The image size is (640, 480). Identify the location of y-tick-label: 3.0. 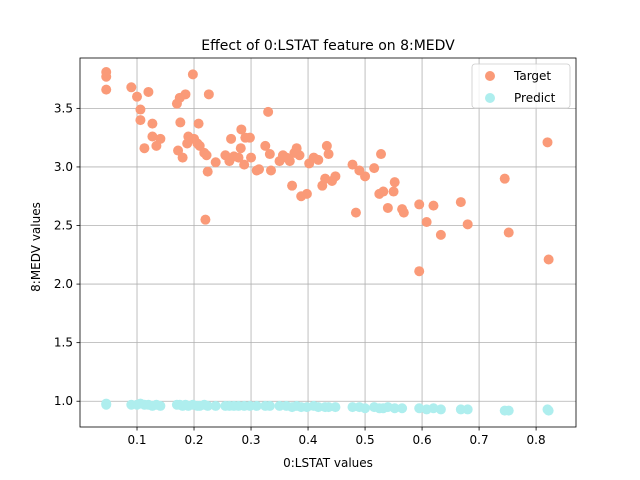
(63, 167).